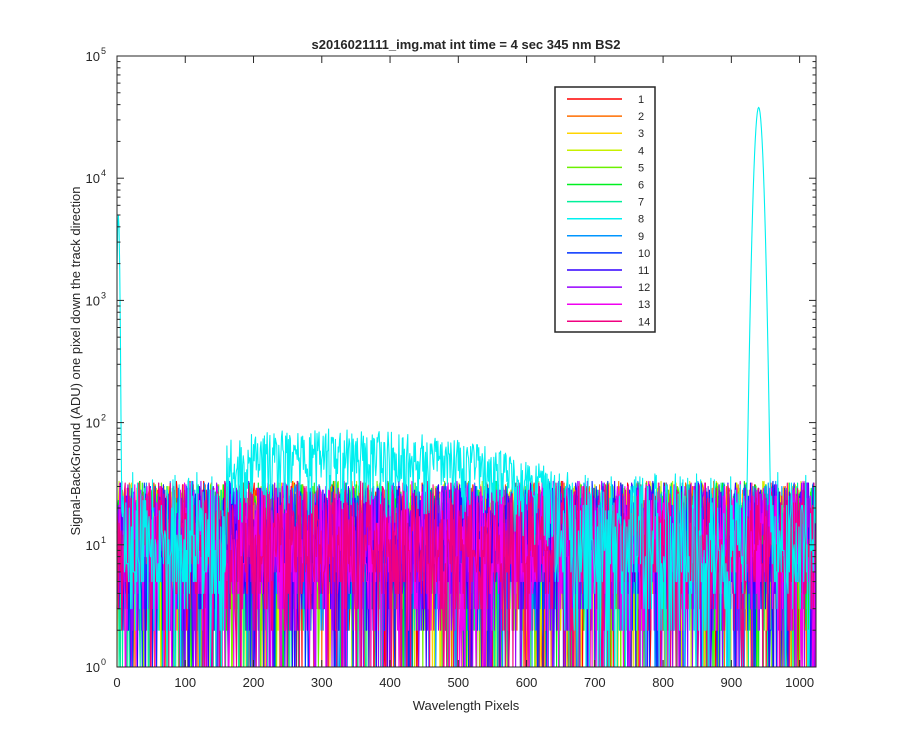  I want to click on x-tick-label: 200, so click(254, 682).